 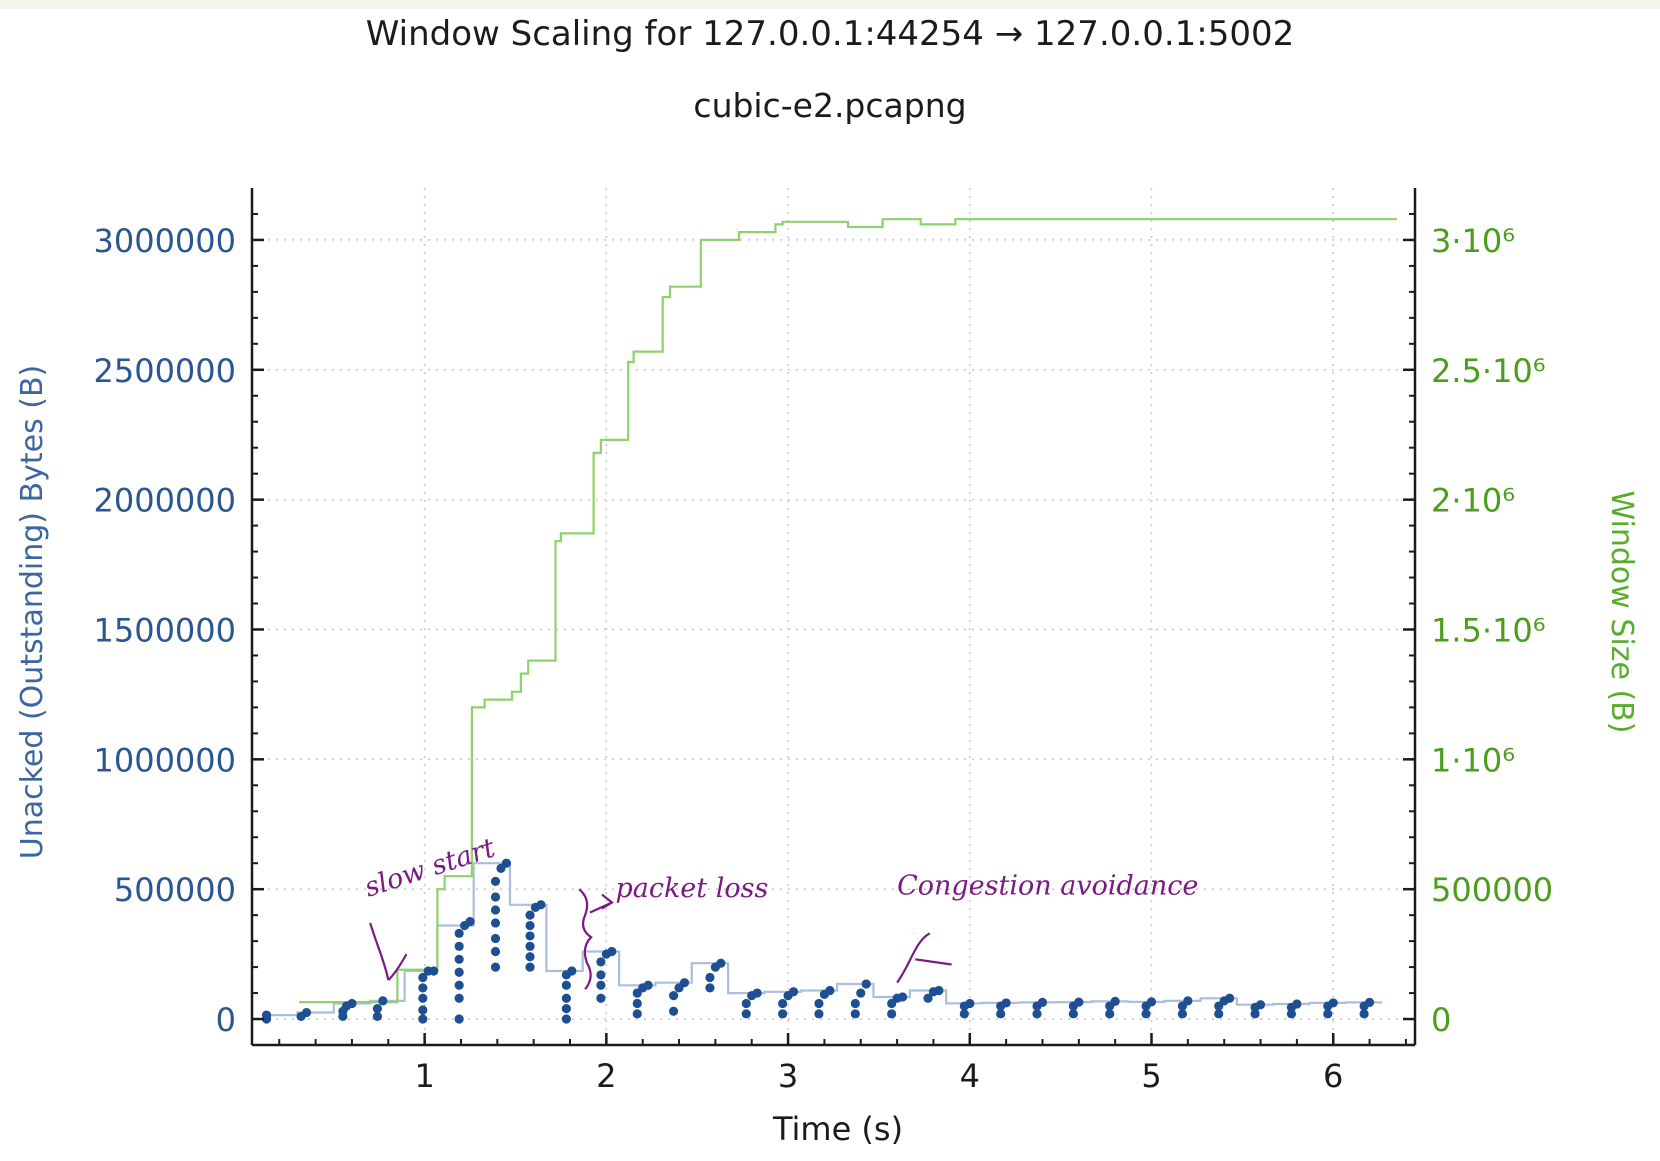 What do you see at coordinates (585, 939) in the screenshot?
I see `annotation-packet-loss-brace` at bounding box center [585, 939].